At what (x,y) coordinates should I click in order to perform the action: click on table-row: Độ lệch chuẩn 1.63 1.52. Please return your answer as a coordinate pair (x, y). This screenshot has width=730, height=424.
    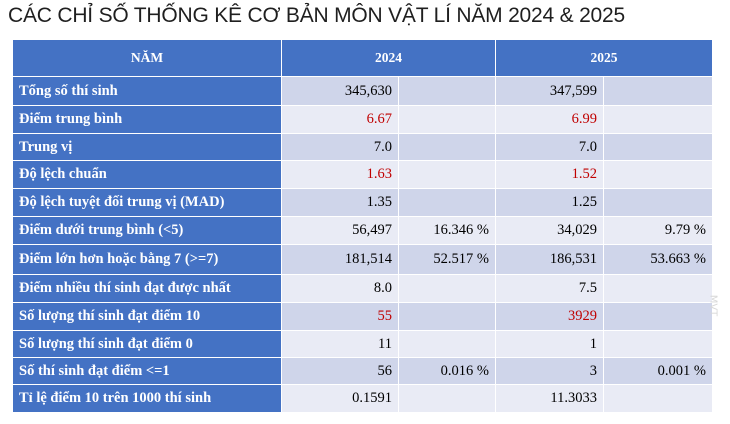
    Looking at the image, I should click on (362, 174).